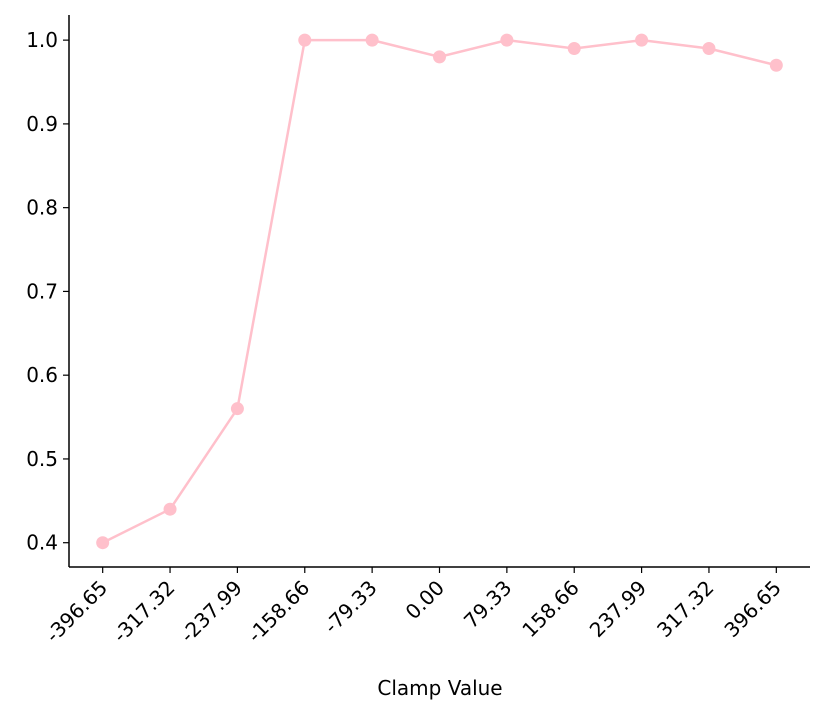  What do you see at coordinates (42, 208) in the screenshot?
I see `y-tick-label: 0.8` at bounding box center [42, 208].